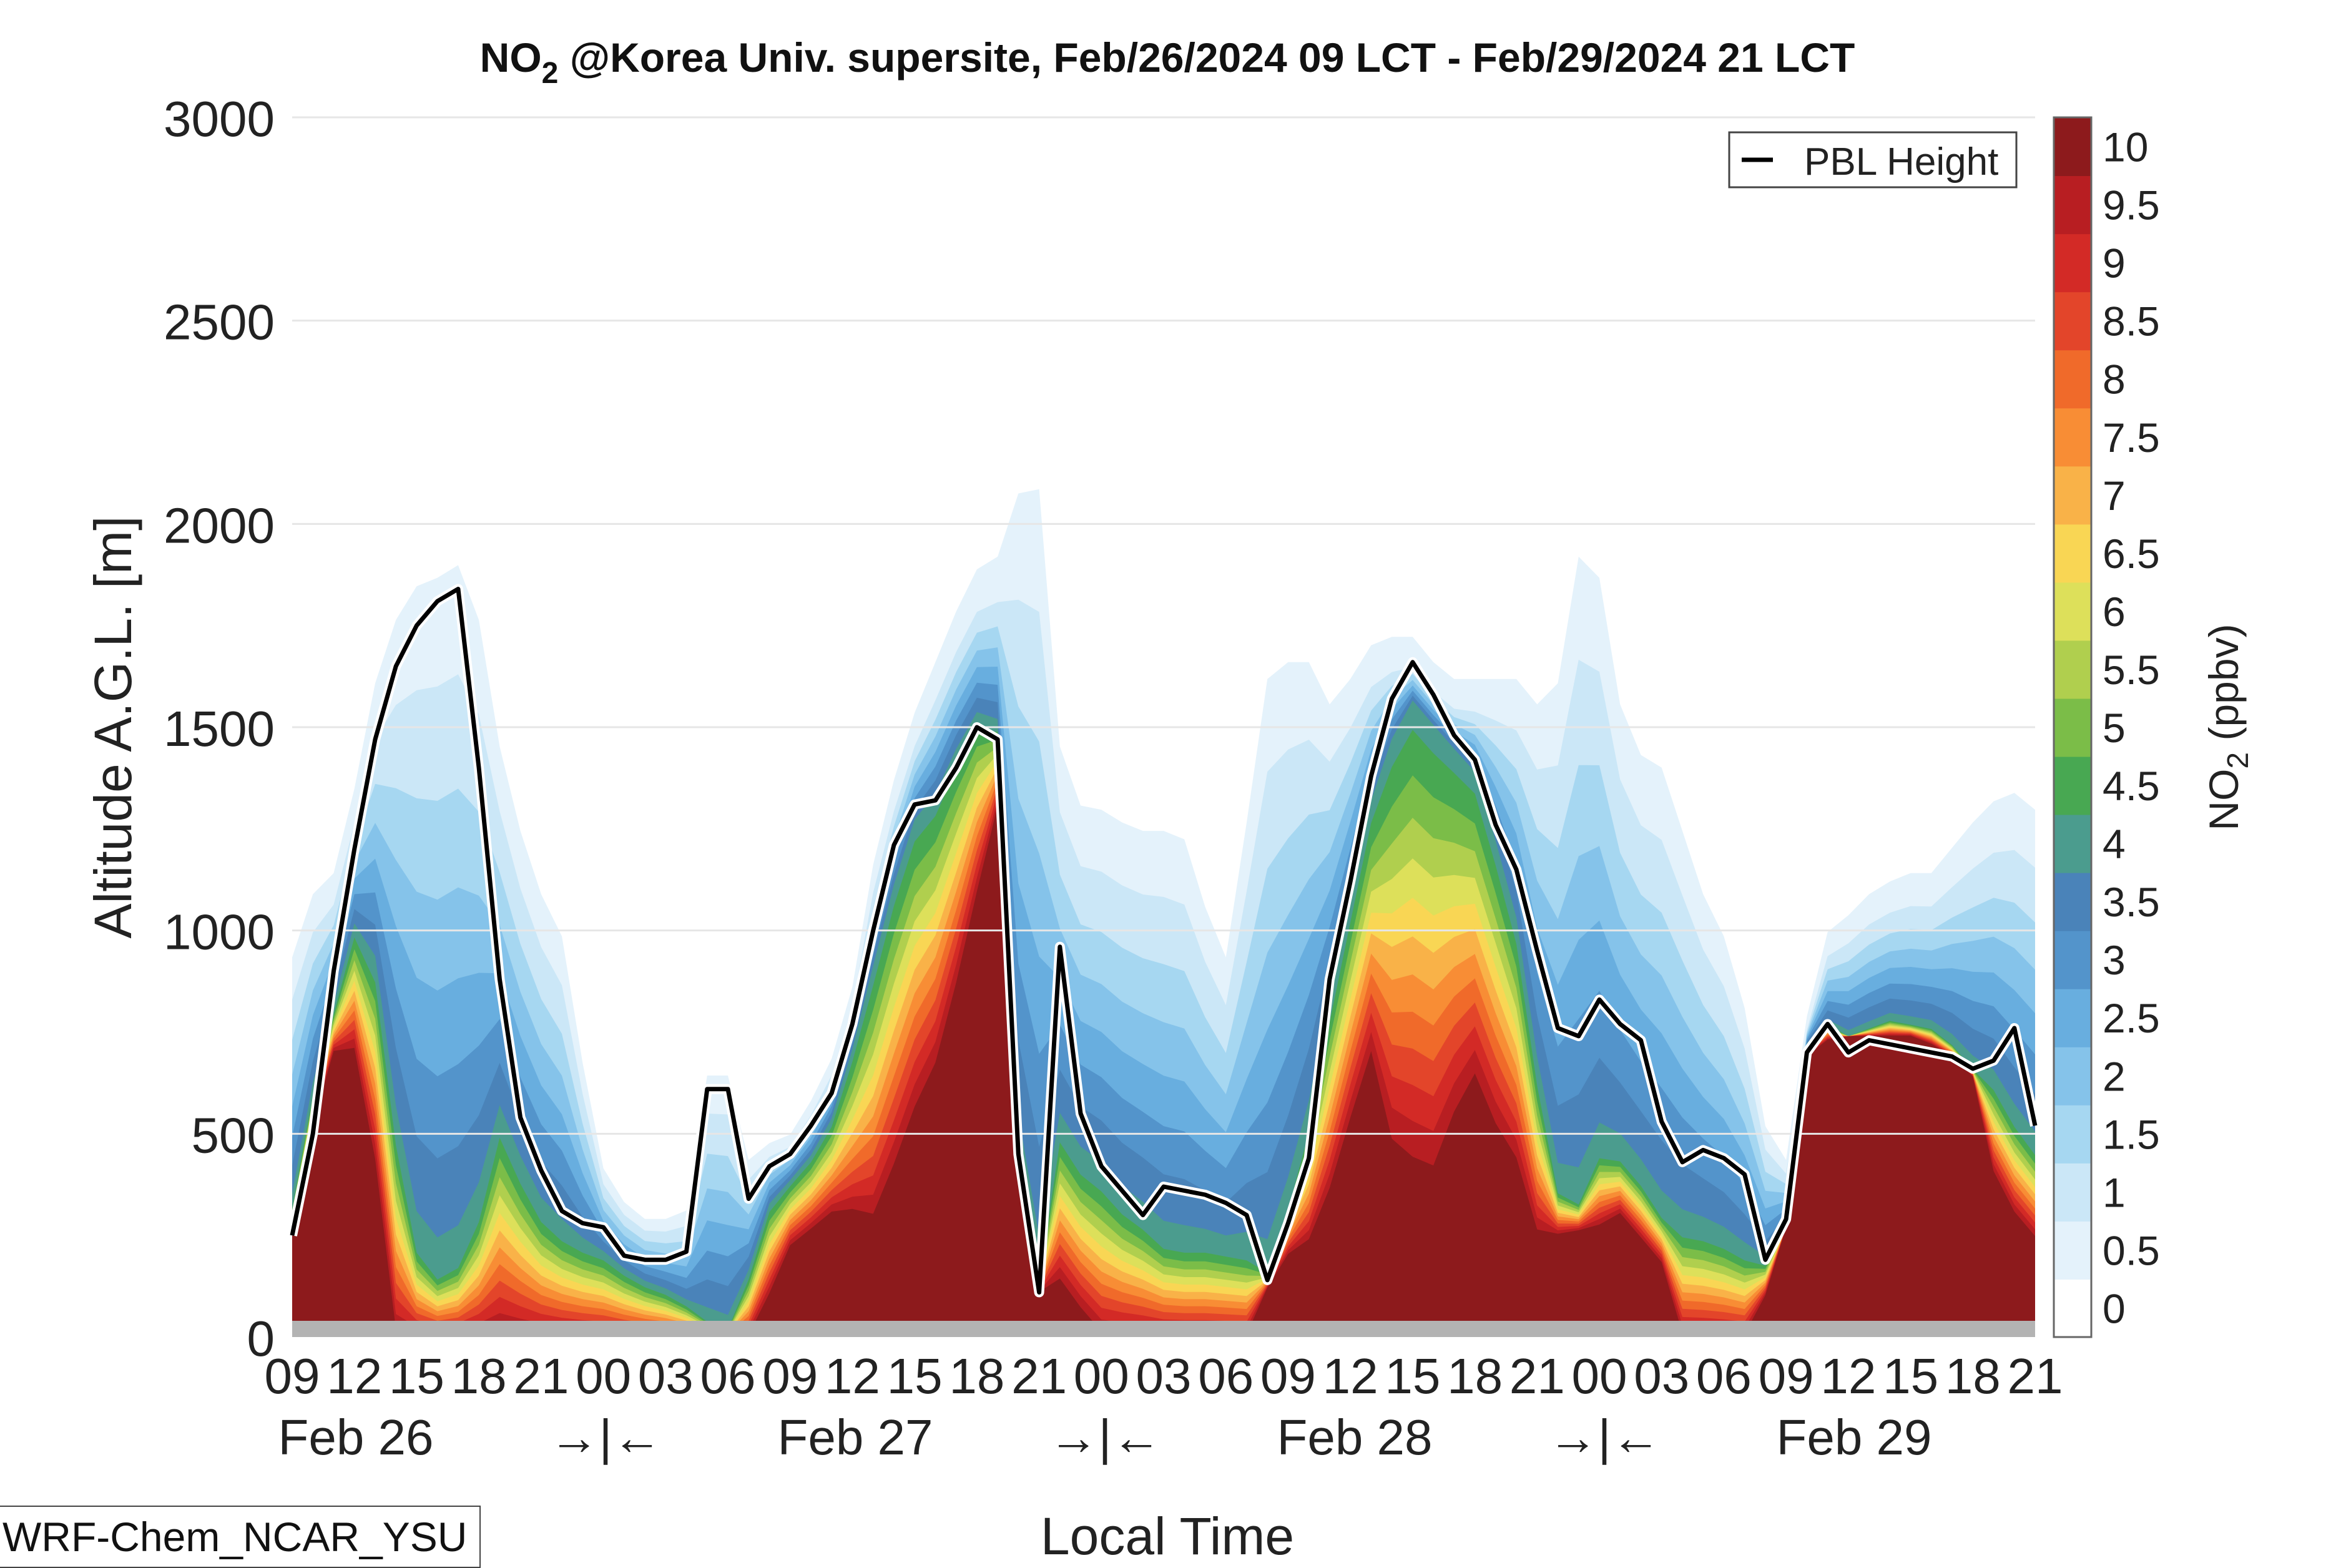 The height and width of the screenshot is (1568, 2341). What do you see at coordinates (790, 1376) in the screenshot?
I see `x-tick-8: 09` at bounding box center [790, 1376].